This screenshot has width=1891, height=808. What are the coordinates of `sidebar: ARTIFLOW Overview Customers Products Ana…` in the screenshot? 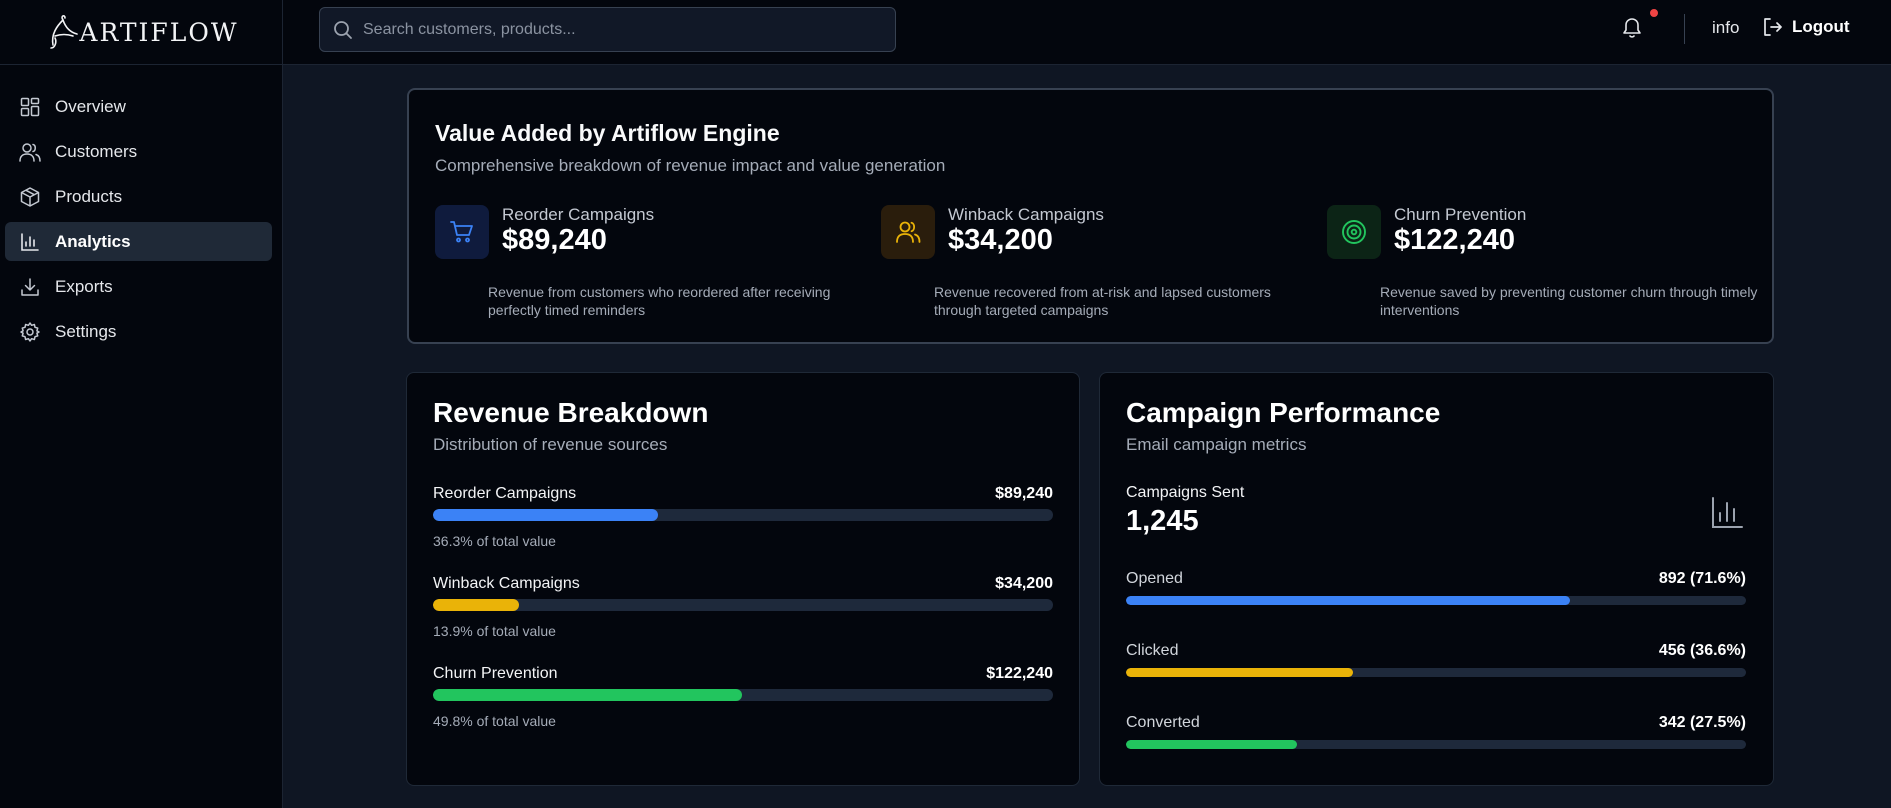 It's located at (141, 404).